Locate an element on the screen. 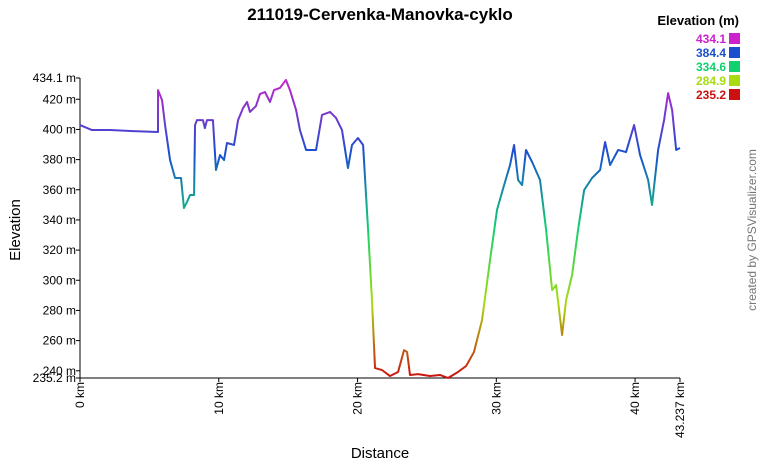  x-tick-label: 40 km is located at coordinates (635, 398).